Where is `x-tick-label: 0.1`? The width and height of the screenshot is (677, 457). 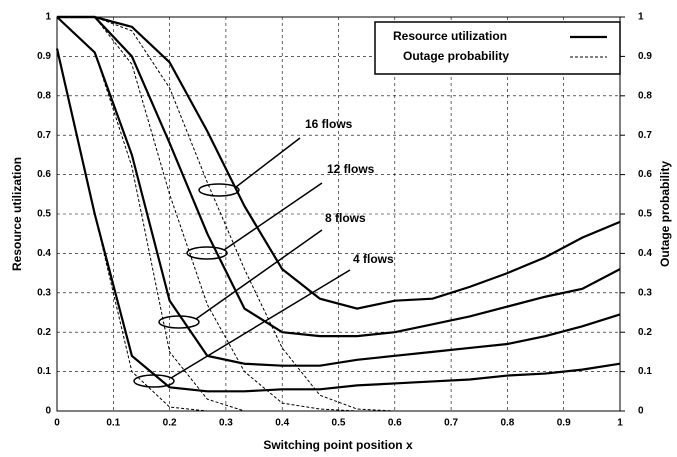 x-tick-label: 0.1 is located at coordinates (113, 423).